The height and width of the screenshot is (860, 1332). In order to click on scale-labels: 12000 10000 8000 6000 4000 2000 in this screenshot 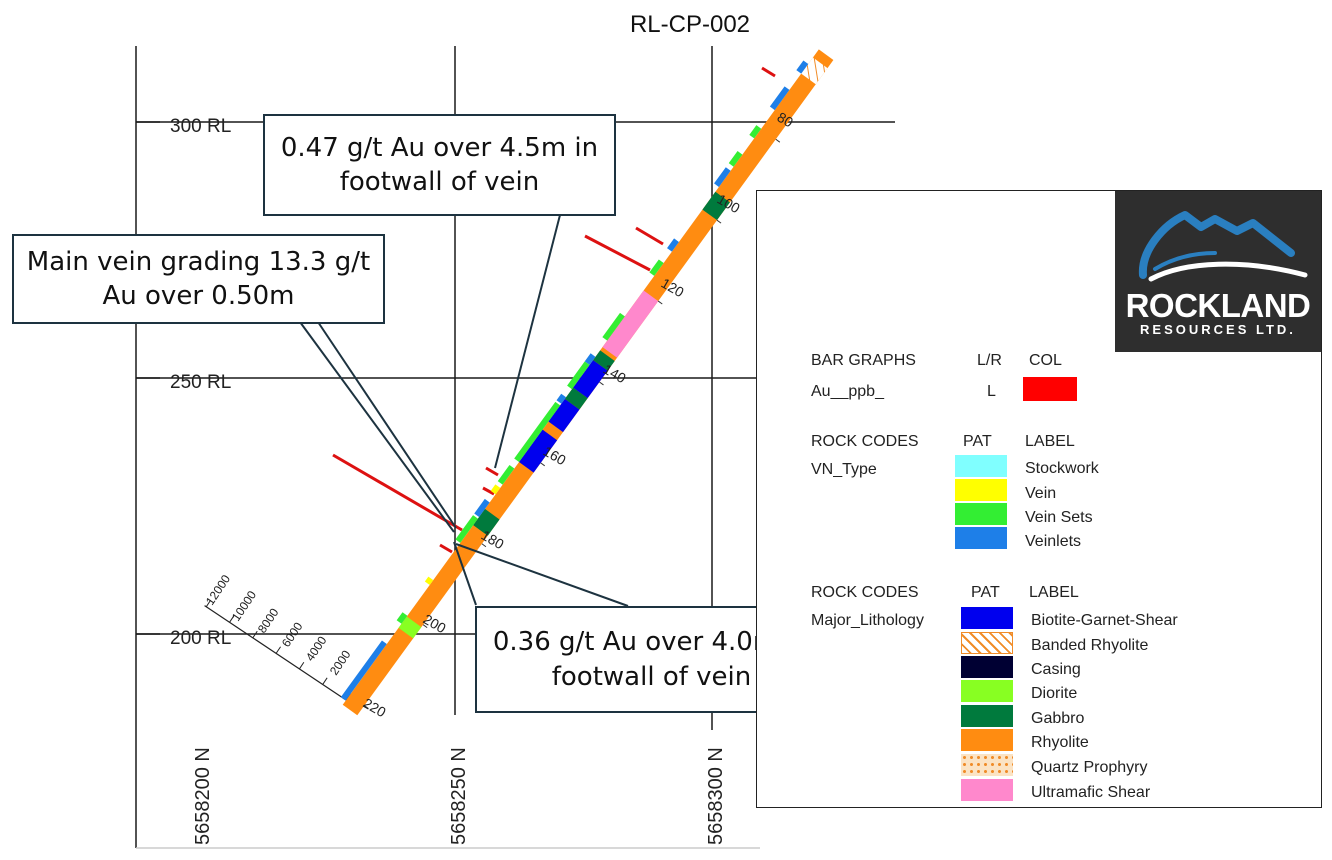, I will do `click(278, 625)`.